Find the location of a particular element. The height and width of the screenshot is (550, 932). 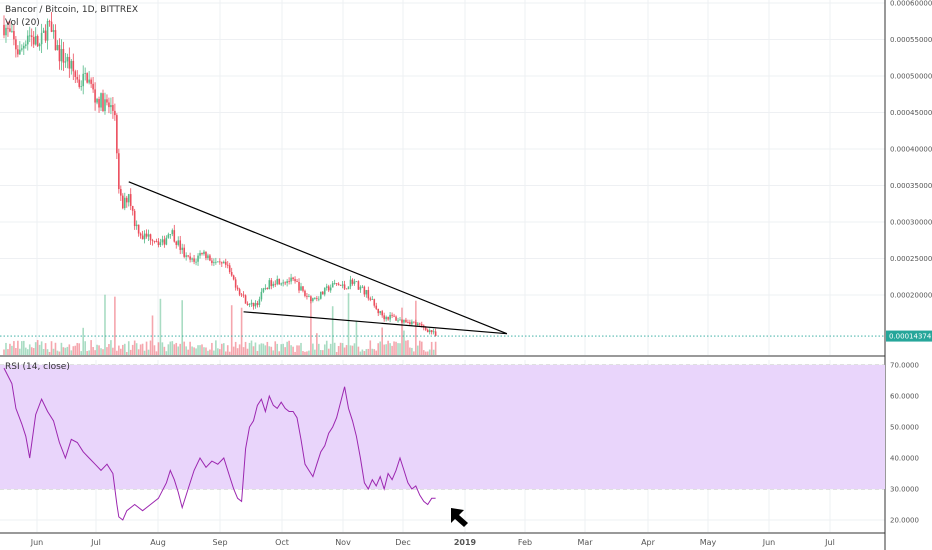

trendlines is located at coordinates (318, 258).